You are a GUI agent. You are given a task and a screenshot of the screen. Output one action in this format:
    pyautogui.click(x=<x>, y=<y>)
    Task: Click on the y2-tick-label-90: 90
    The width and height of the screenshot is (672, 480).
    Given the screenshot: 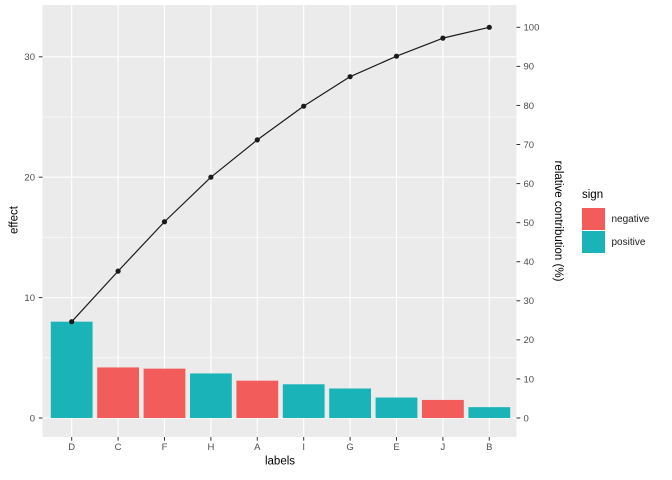 What is the action you would take?
    pyautogui.click(x=529, y=67)
    